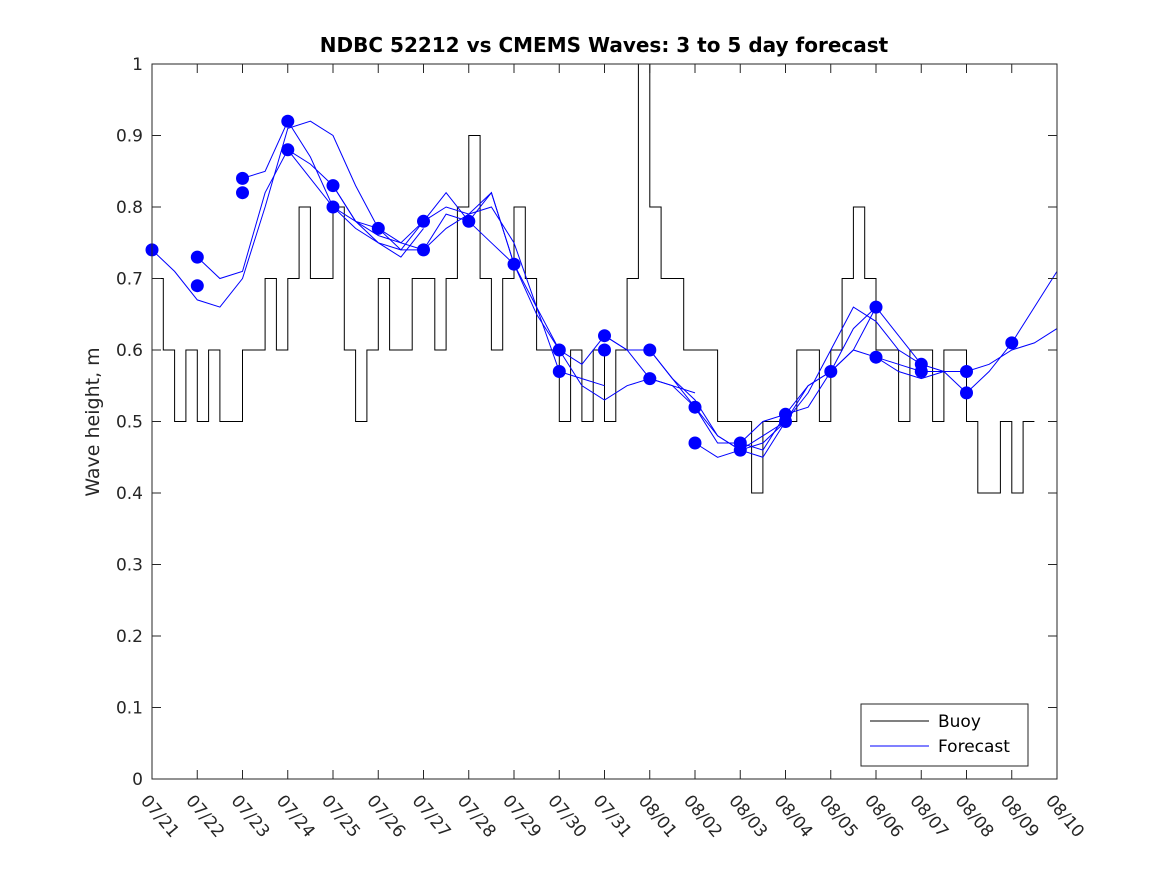  I want to click on y-tick-label: 0.4, so click(129, 494).